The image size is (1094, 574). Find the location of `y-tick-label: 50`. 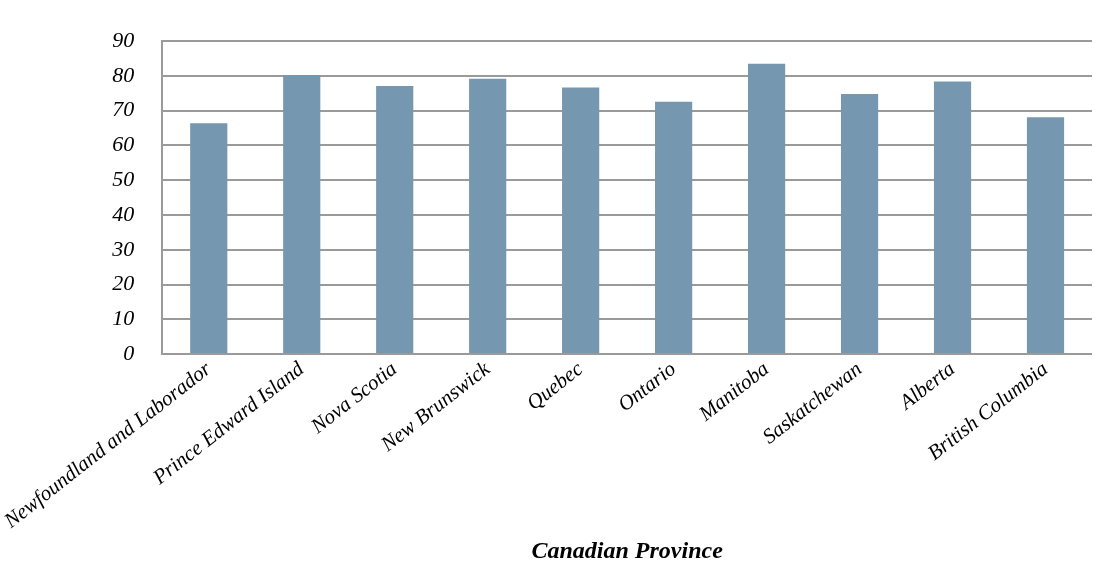

y-tick-label: 50 is located at coordinates (123, 179).